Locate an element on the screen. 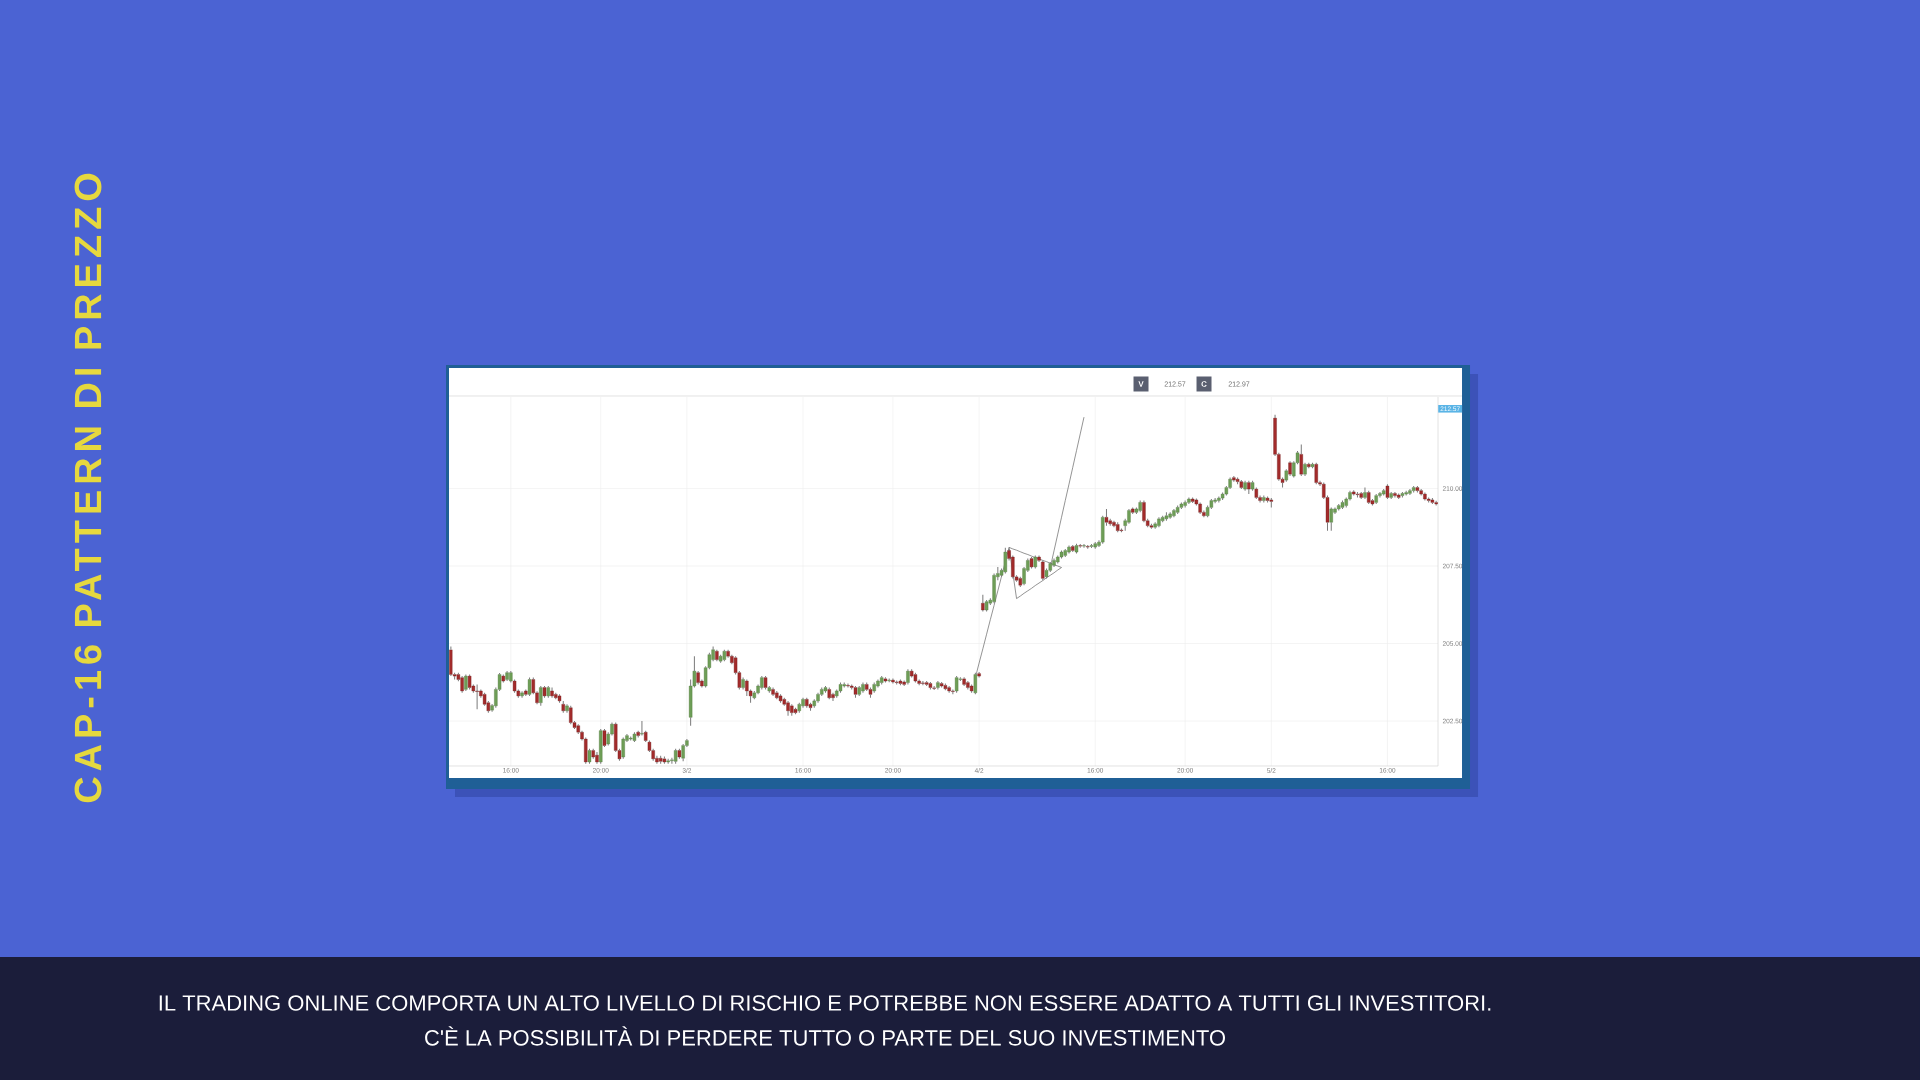 The height and width of the screenshot is (1080, 1920). text: IL TRADING ONLINE COMPORTA UN ALTO LIVELLO DI RISCHIO E POTREBBE NON ESSERE ADATTO A TUTTI GLI INVESTITORI. is located at coordinates (825, 1003).